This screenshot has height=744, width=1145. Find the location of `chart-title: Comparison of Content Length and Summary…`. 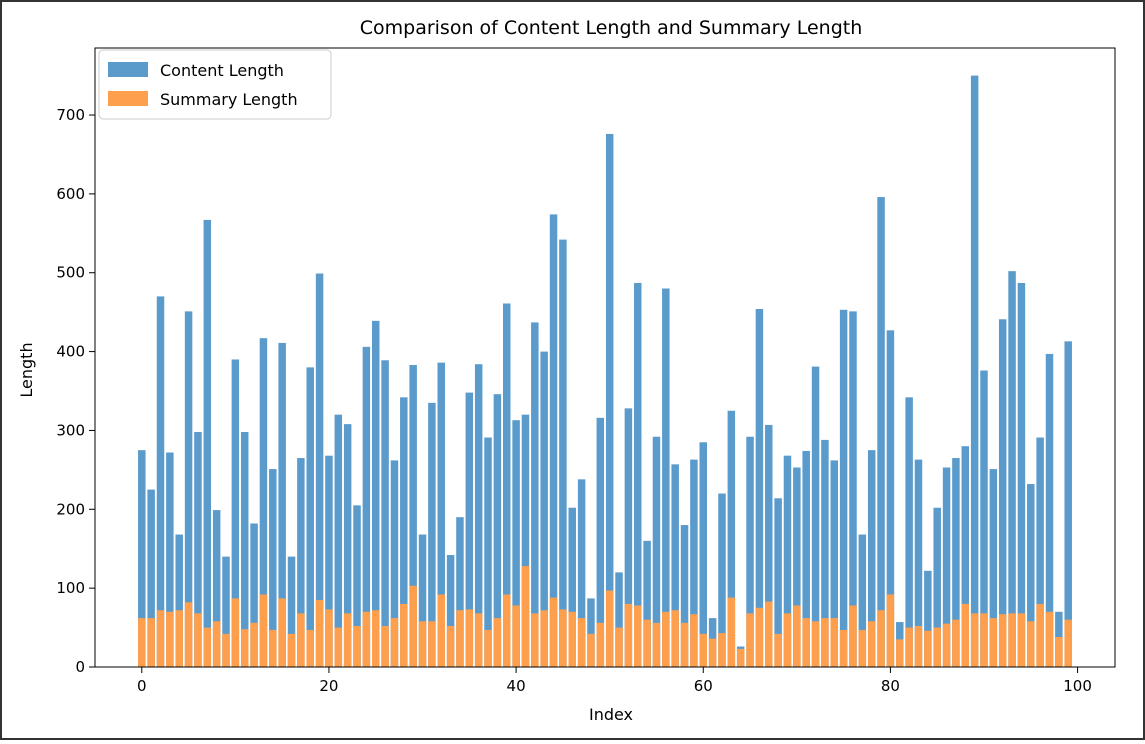

chart-title: Comparison of Content Length and Summary… is located at coordinates (611, 28).